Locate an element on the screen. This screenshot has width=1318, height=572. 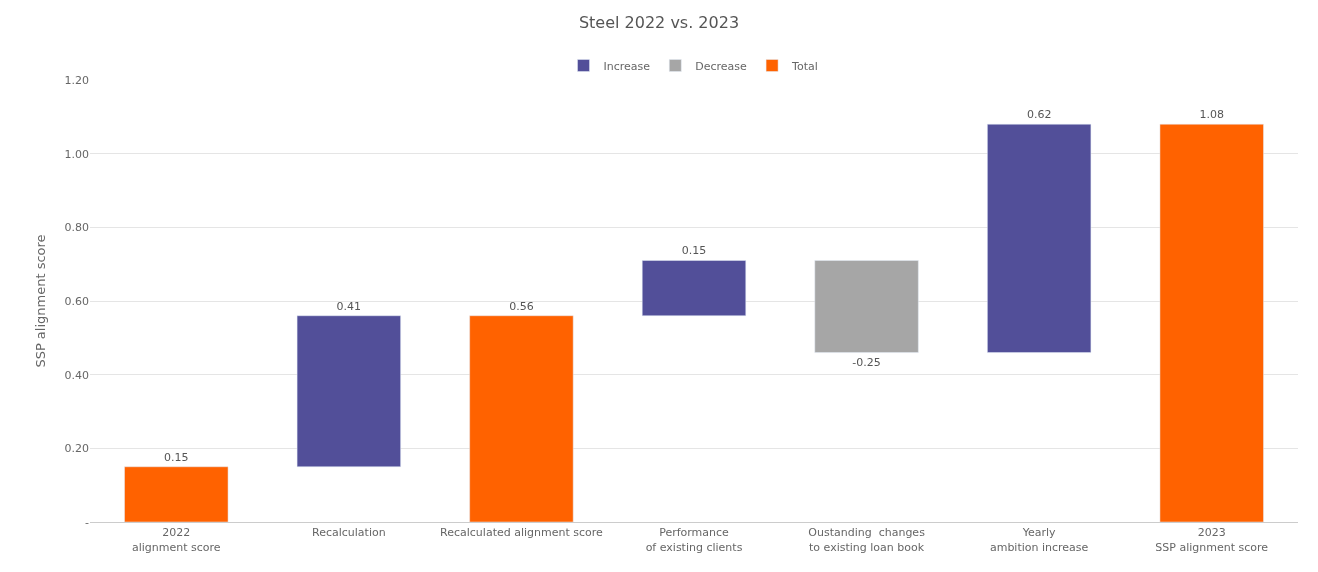
x-tick-label: Yearly ambition increase is located at coordinates (1039, 540).